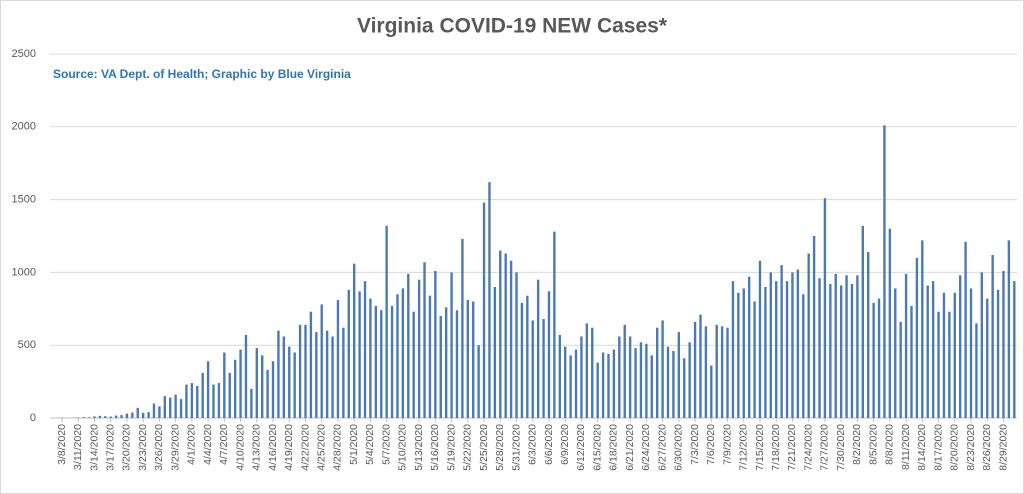 This screenshot has width=1024, height=494. I want to click on x-tick-label: 5/10/2020, so click(403, 447).